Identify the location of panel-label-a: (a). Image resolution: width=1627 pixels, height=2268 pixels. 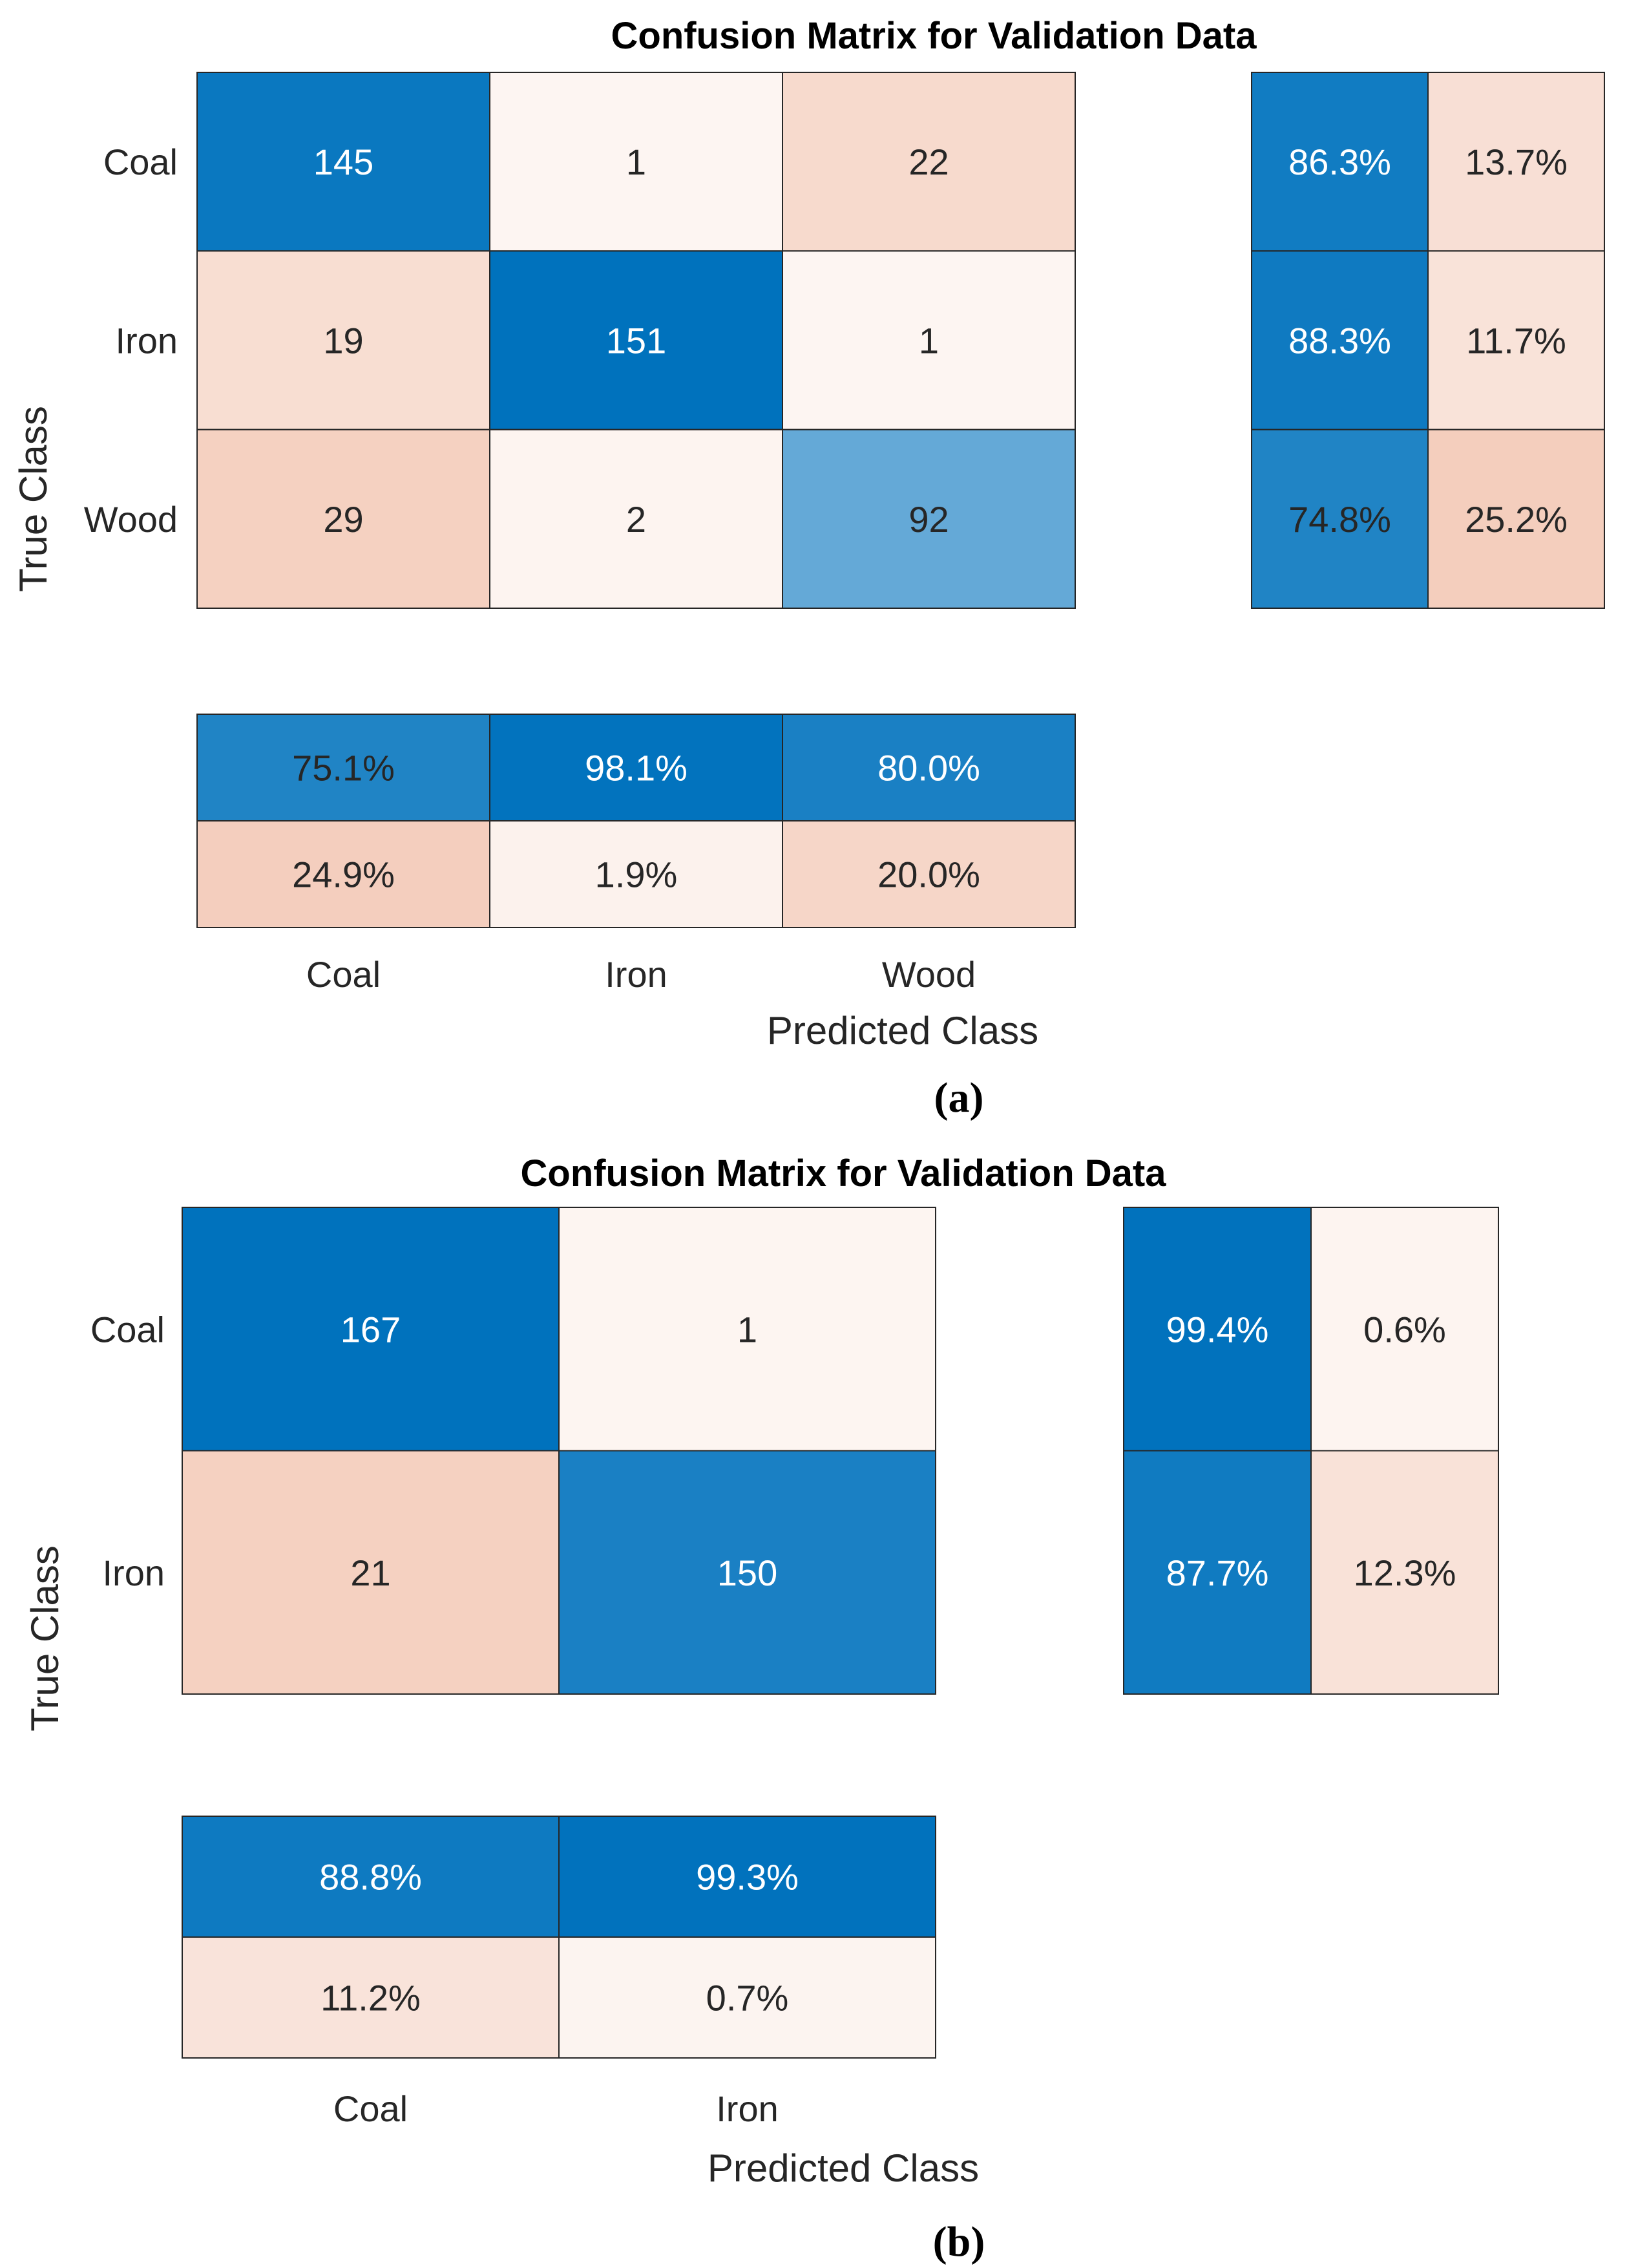
(959, 1097).